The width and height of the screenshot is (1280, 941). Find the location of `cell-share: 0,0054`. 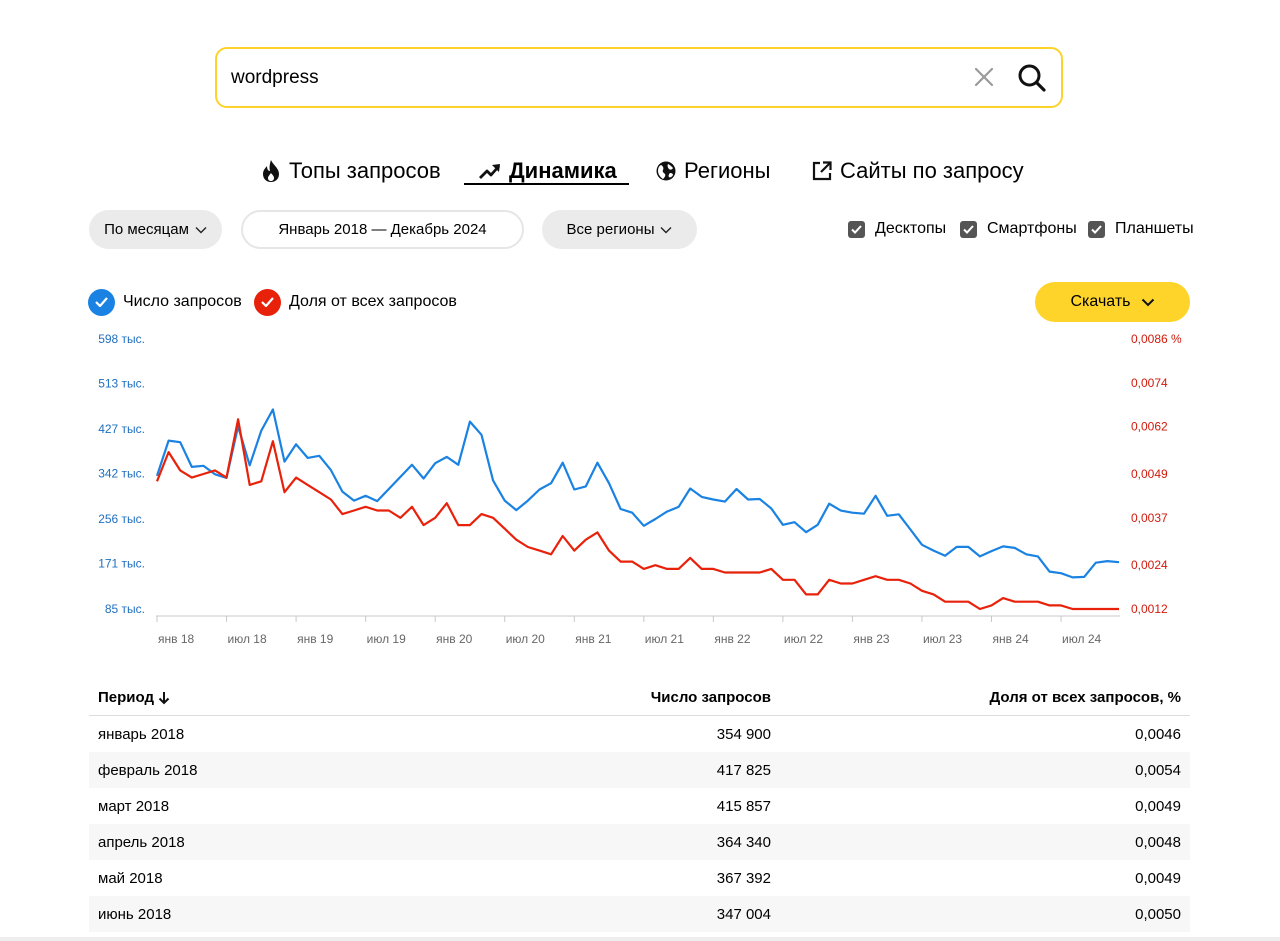

cell-share: 0,0054 is located at coordinates (1158, 770).